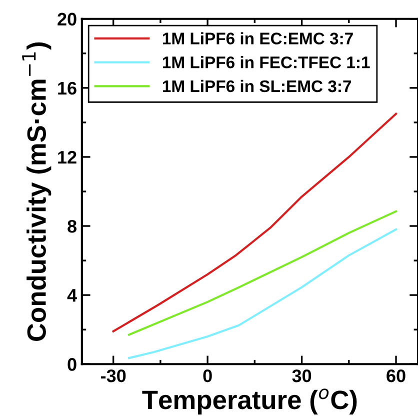  Describe the element at coordinates (249, 401) in the screenshot. I see `x-axis-title: Temperature ($^{o}$C)` at that location.